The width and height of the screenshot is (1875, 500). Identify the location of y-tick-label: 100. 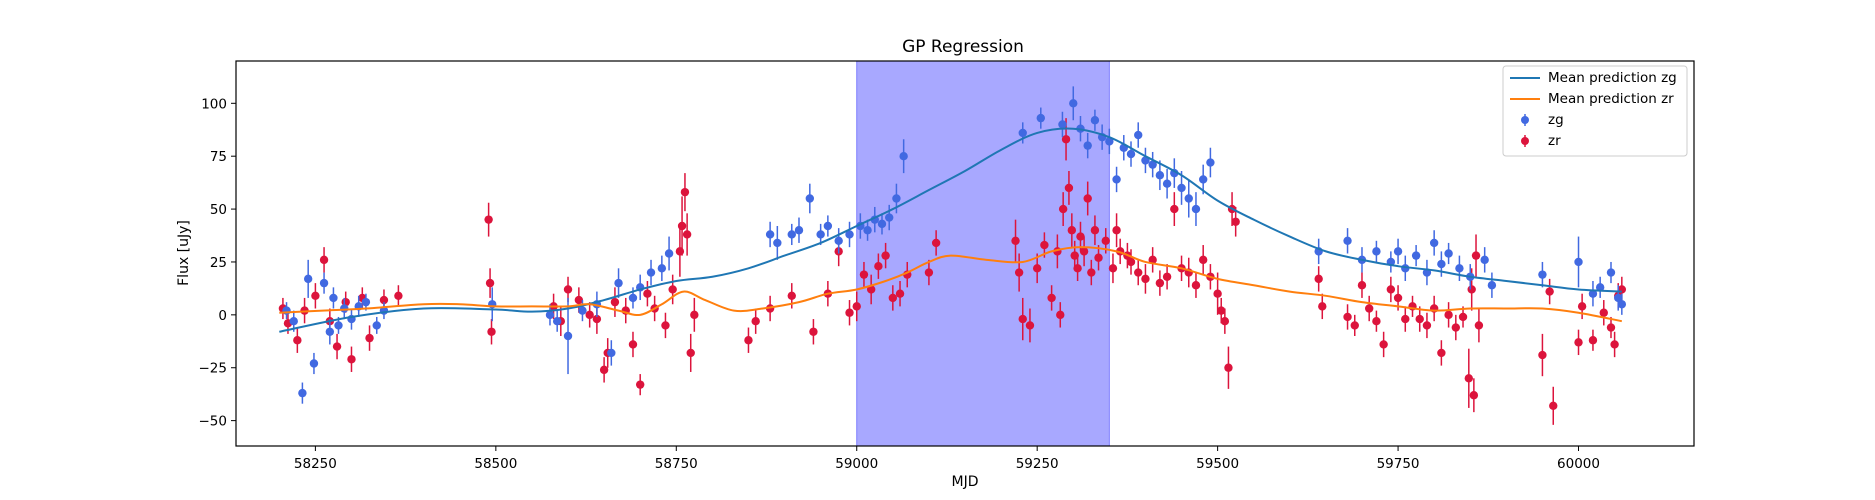
(214, 104).